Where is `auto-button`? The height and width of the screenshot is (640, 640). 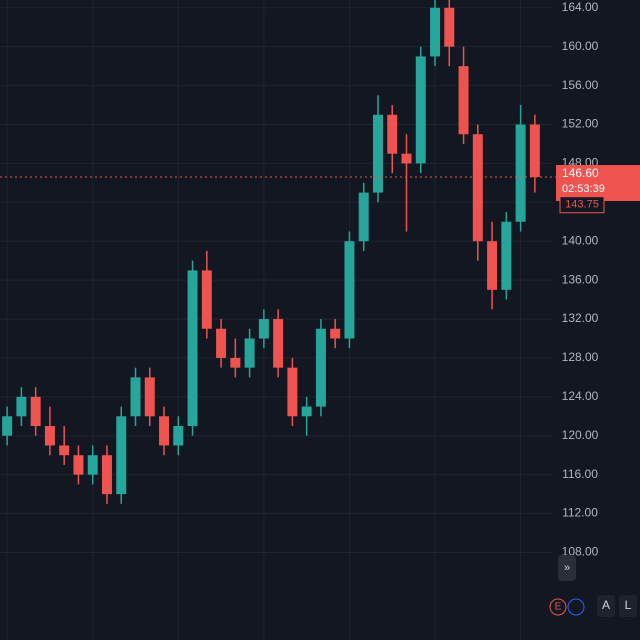
auto-button is located at coordinates (606, 606).